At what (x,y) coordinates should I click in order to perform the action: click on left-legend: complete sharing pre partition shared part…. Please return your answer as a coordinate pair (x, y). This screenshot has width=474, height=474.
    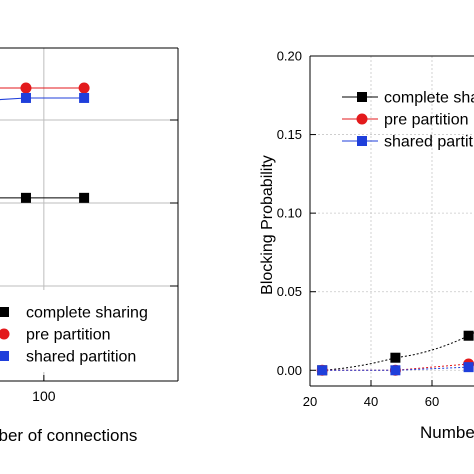
    Looking at the image, I should click on (84, 331).